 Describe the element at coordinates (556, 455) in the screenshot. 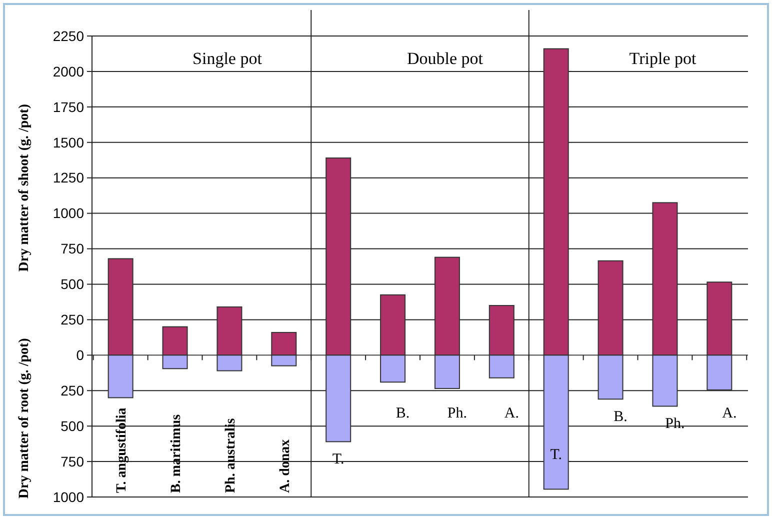

I see `x-tick-label: T.` at that location.